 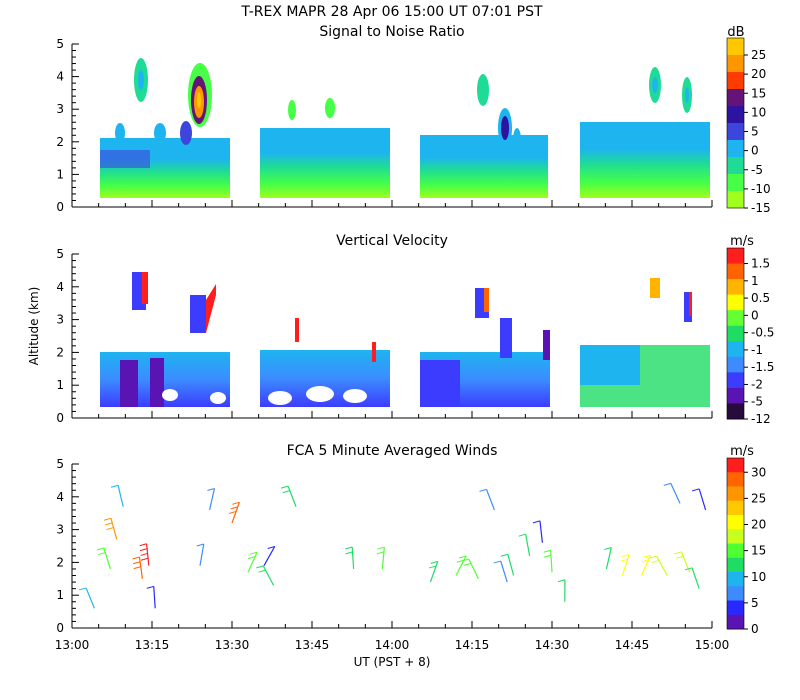 What do you see at coordinates (761, 189) in the screenshot?
I see `colorbar-label: -10` at bounding box center [761, 189].